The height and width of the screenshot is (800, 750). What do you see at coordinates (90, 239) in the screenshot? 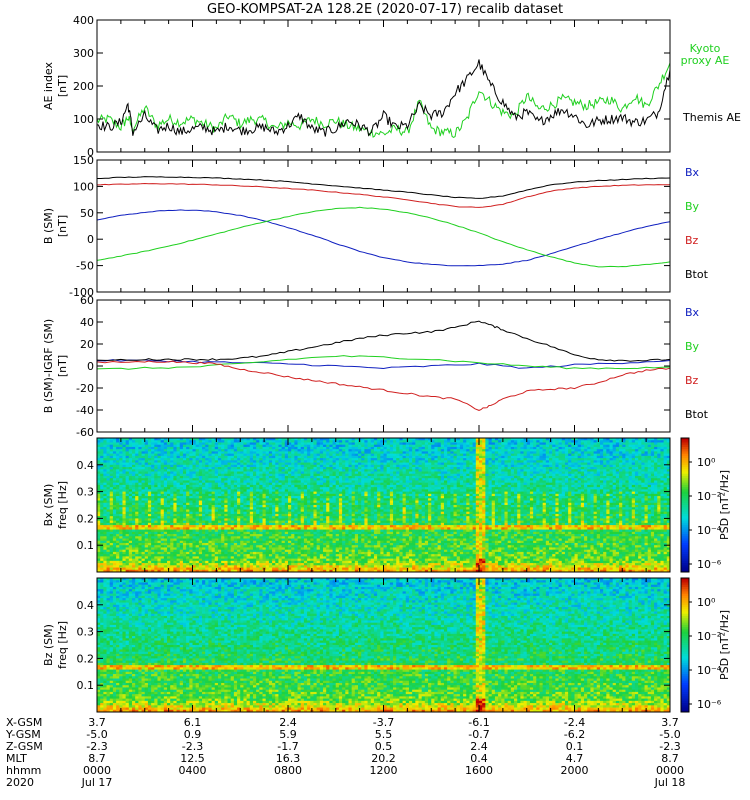
I see `y-tick-label: 0` at bounding box center [90, 239].